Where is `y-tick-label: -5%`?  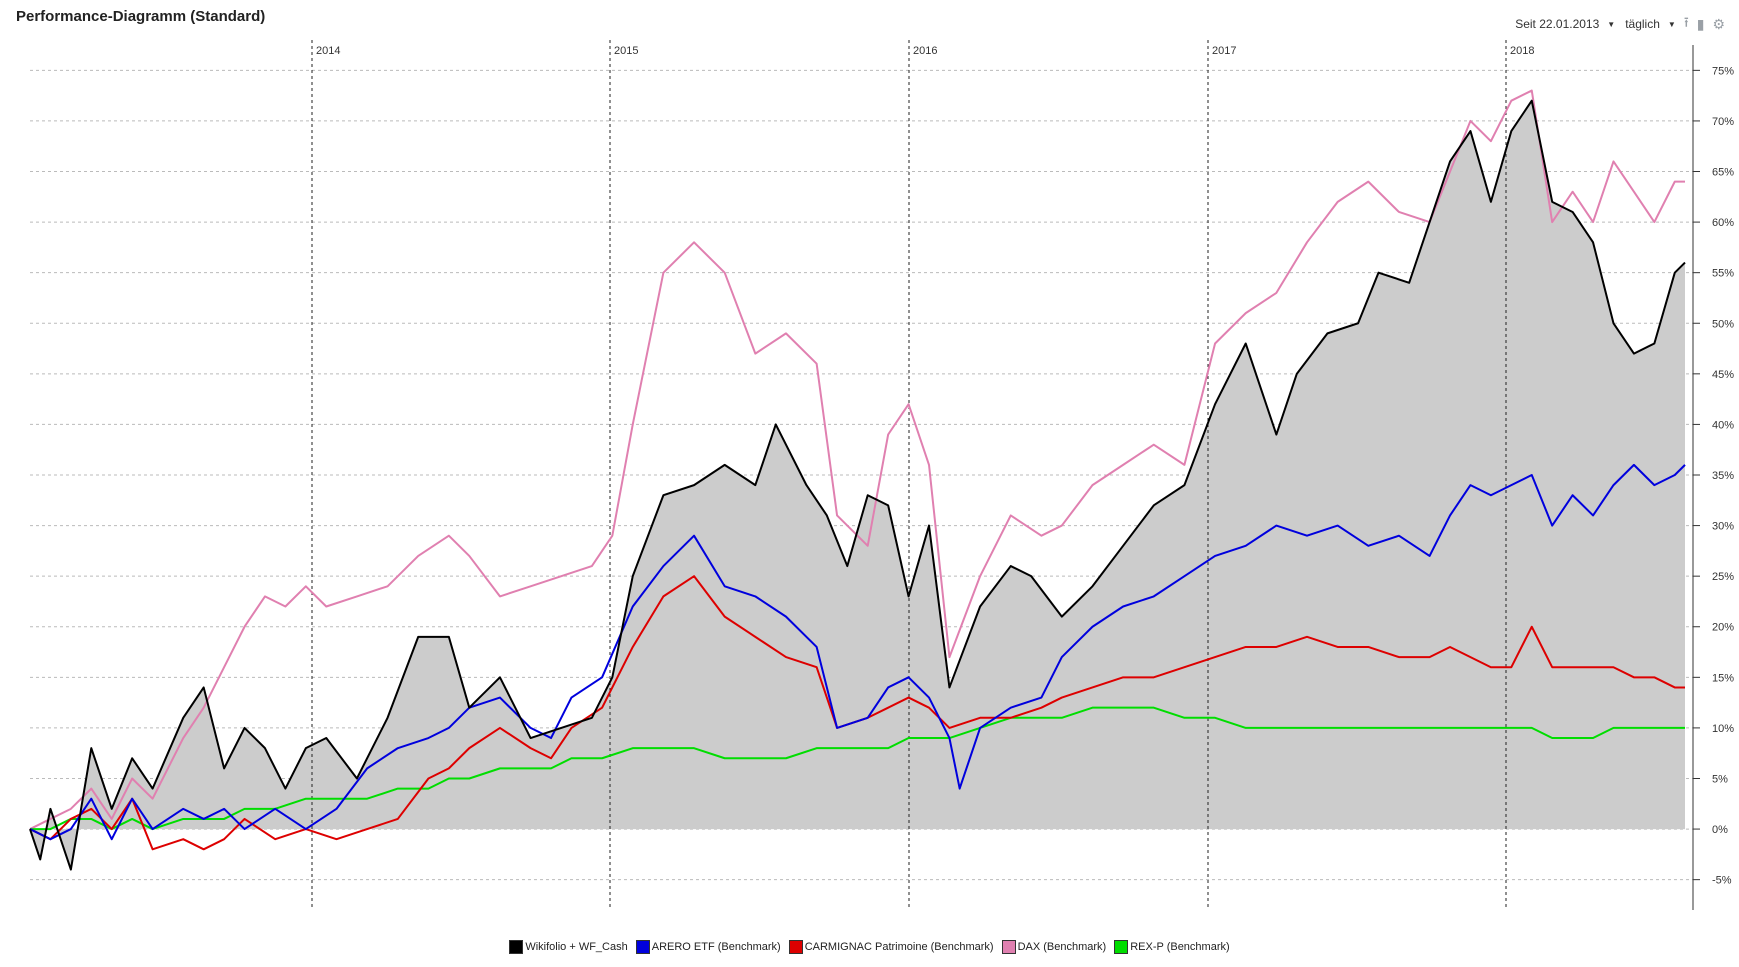 y-tick-label: -5% is located at coordinates (1722, 881).